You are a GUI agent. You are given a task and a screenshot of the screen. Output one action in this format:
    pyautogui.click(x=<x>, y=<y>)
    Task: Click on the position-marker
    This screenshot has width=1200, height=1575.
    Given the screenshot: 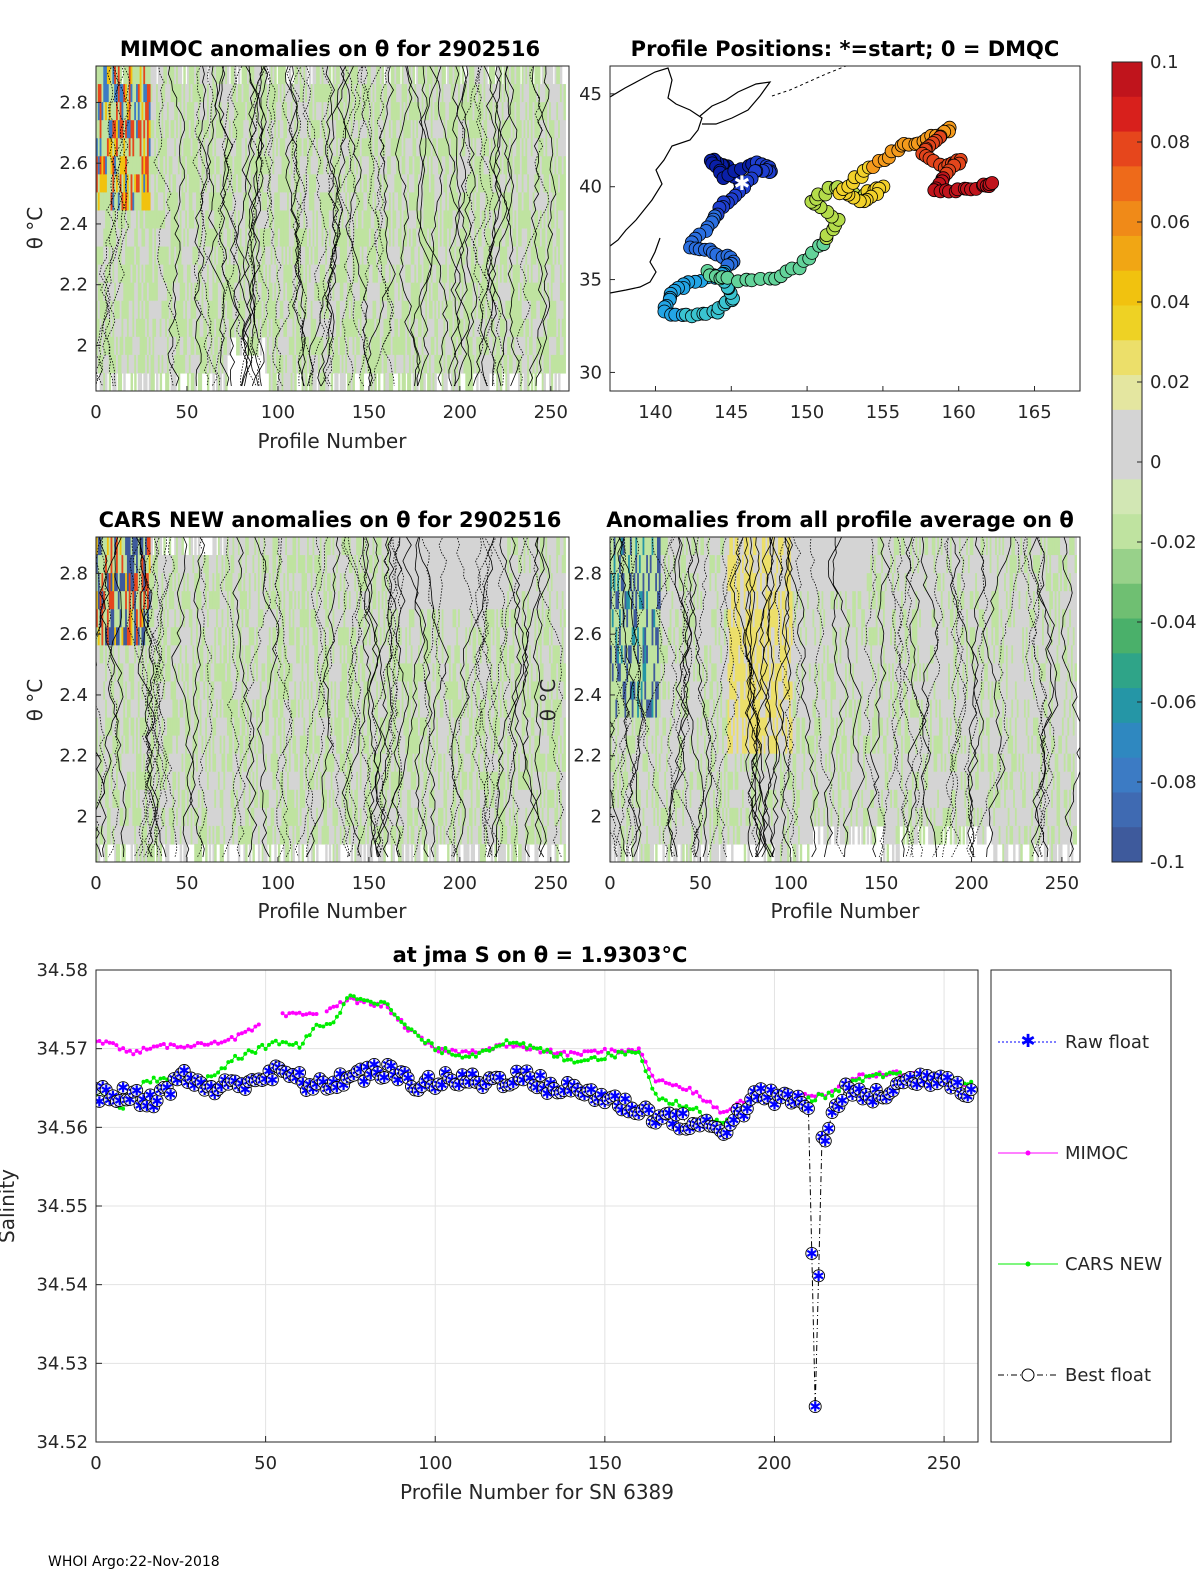 What is the action you would take?
    pyautogui.click(x=992, y=183)
    